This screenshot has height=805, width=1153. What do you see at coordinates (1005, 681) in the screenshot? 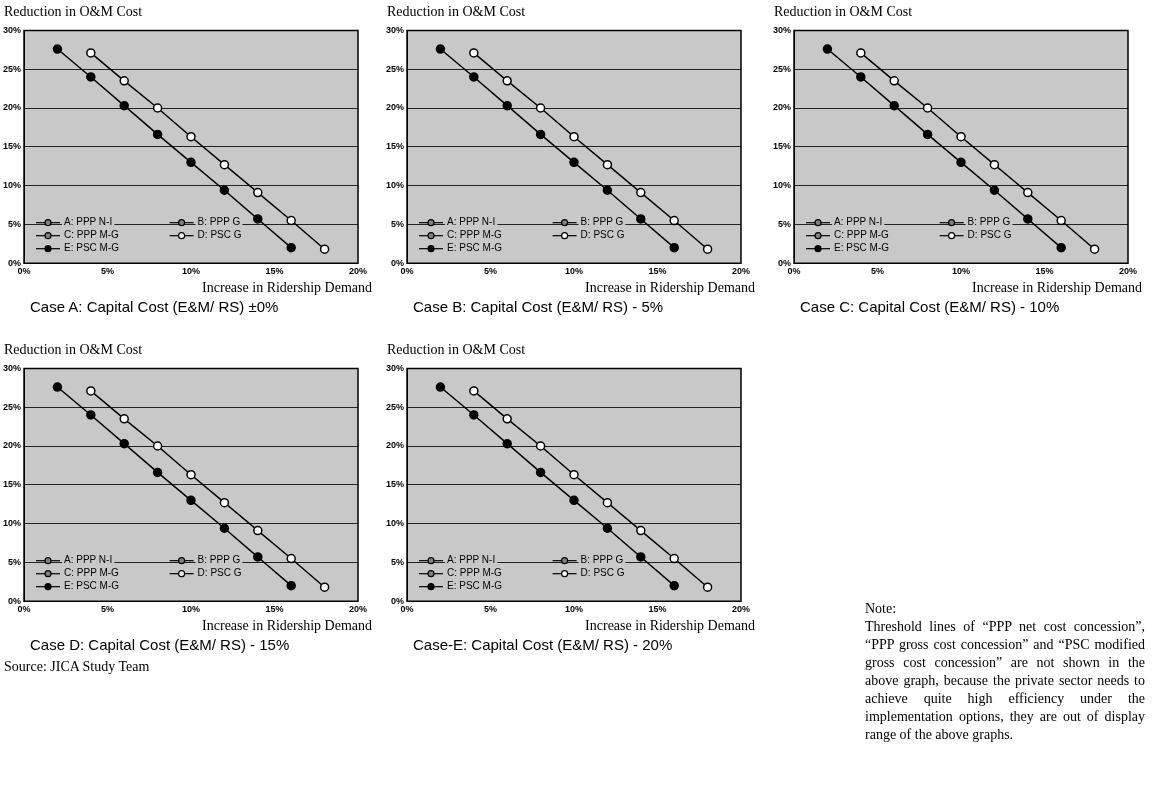
I see `text: Threshold lines of “PPP net cost concession”, “PPP gross cost concession” and “PSC modified gross cost concession” are not shown in the above graph, because the private sector needs to achieve quite high efficiency under the implementation options, they are out of display range of the above graphs.` at bounding box center [1005, 681].